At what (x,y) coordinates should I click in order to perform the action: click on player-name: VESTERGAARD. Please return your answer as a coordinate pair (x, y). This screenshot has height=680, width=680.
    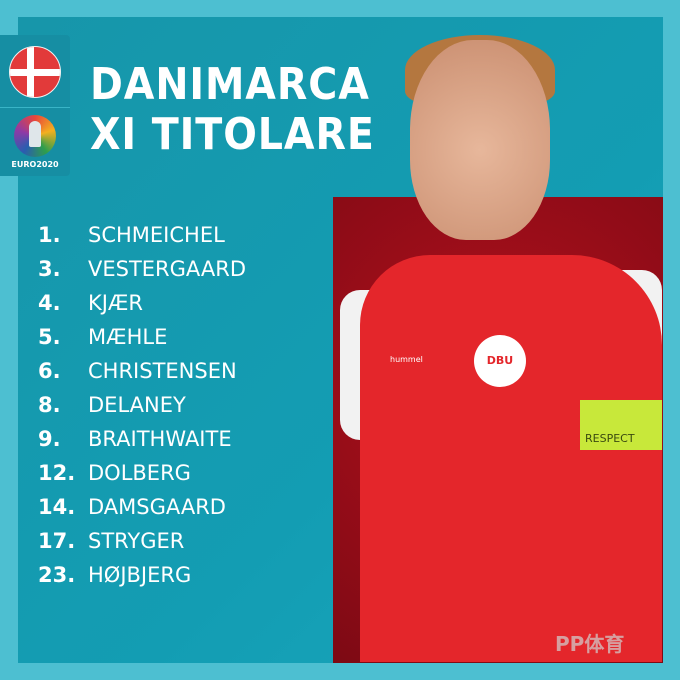
    Looking at the image, I should click on (167, 269).